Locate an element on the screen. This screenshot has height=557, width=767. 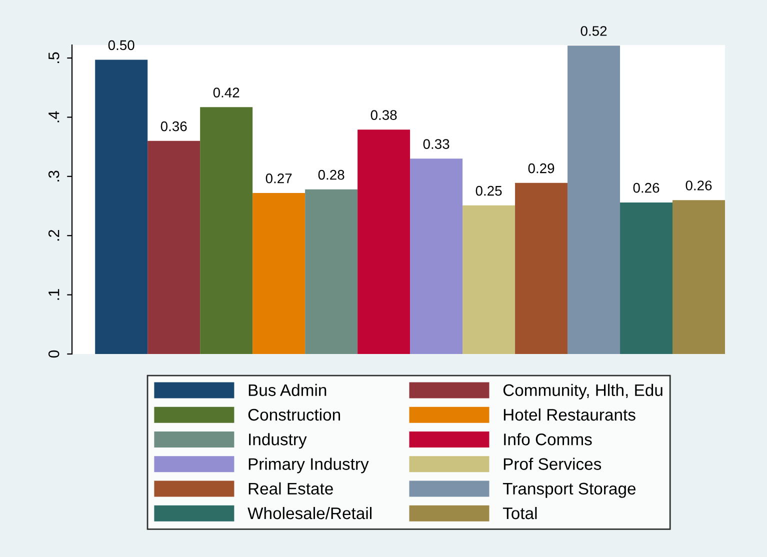
legend-label: Hotel Restaurants is located at coordinates (570, 414).